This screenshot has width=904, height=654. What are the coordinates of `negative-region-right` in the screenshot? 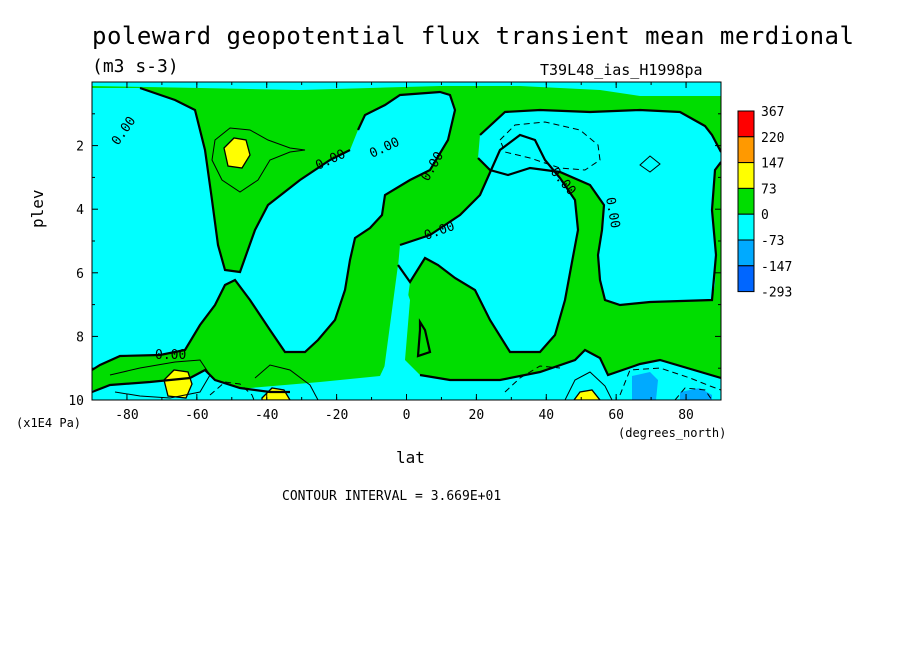 It's located at (599, 207).